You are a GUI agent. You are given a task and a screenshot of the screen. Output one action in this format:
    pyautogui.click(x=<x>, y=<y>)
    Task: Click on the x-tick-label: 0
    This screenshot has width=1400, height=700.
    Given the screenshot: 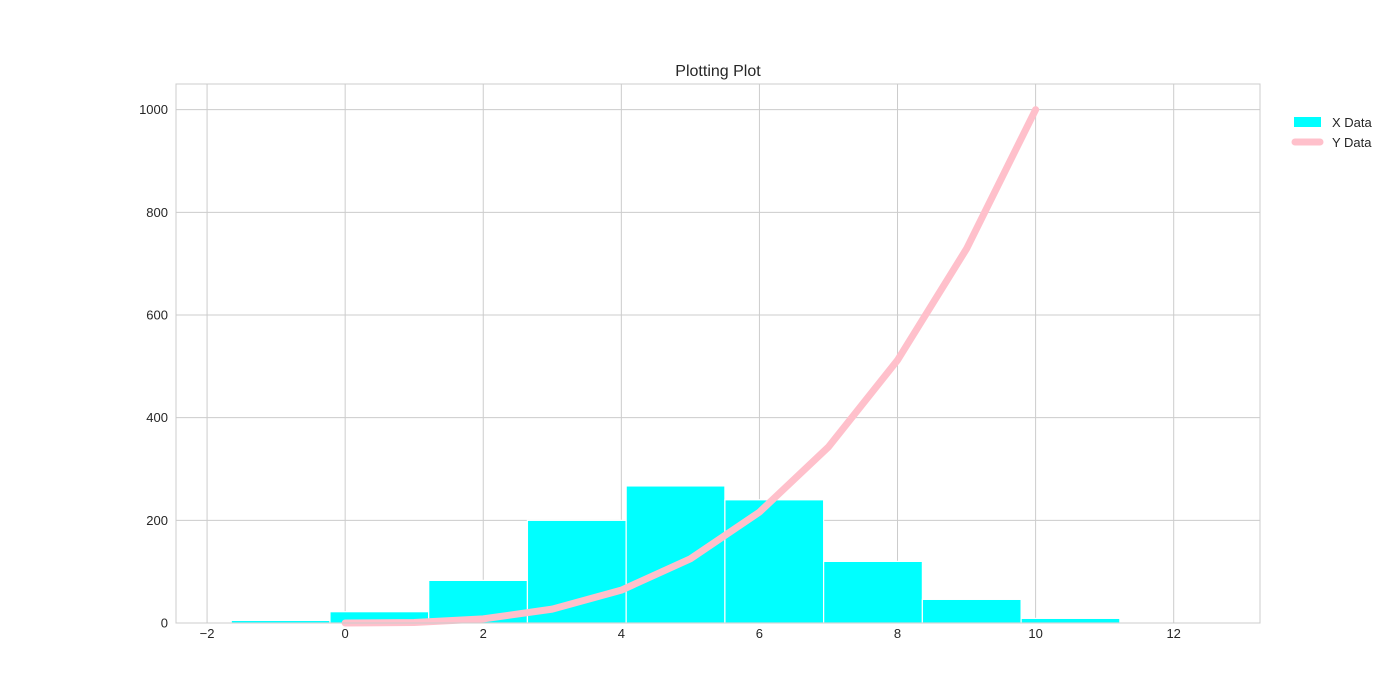 What is the action you would take?
    pyautogui.click(x=345, y=633)
    